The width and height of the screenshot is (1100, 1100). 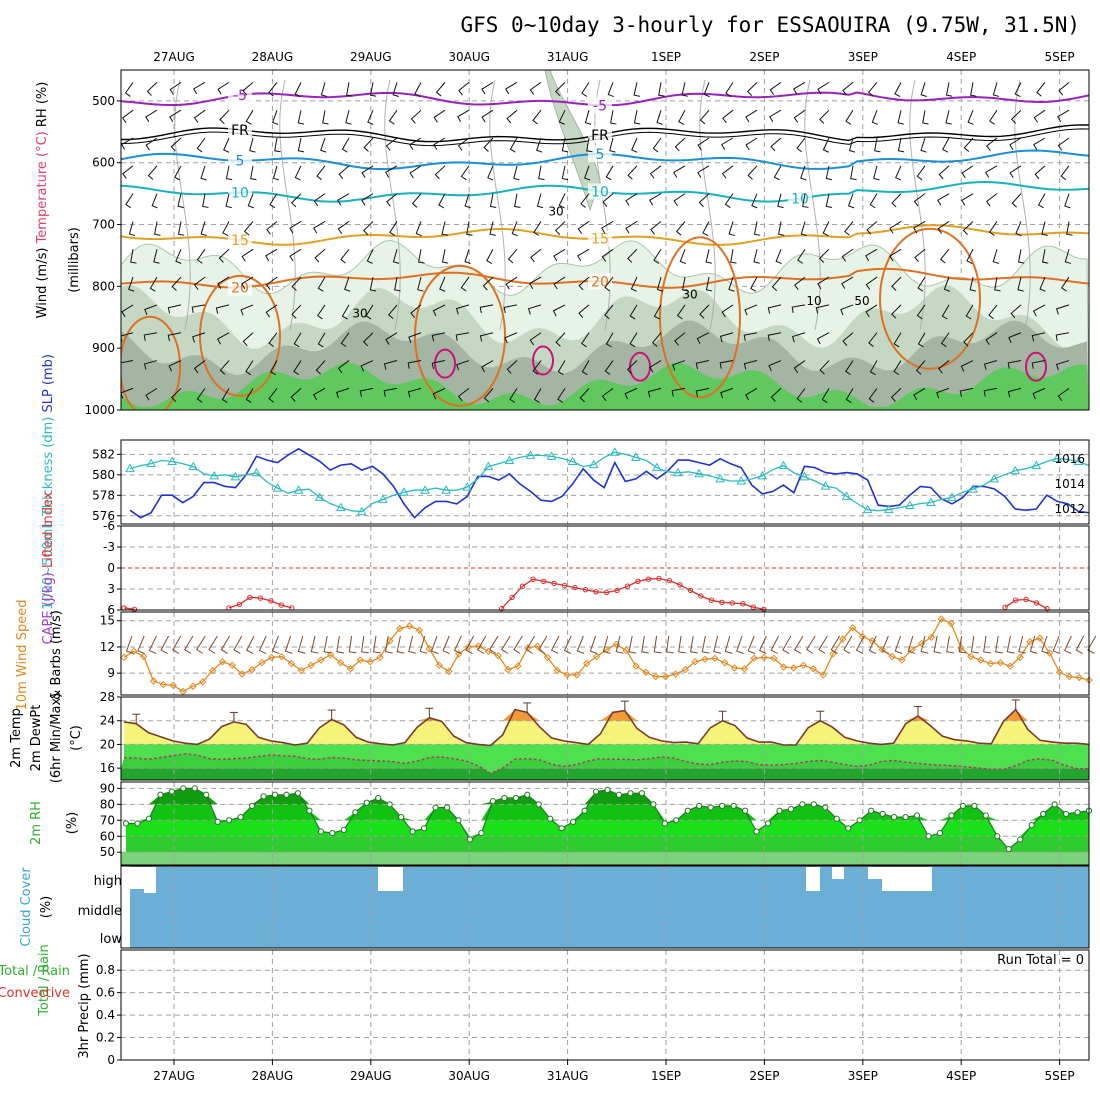 I want to click on ytick-label: 16, so click(x=107, y=768).